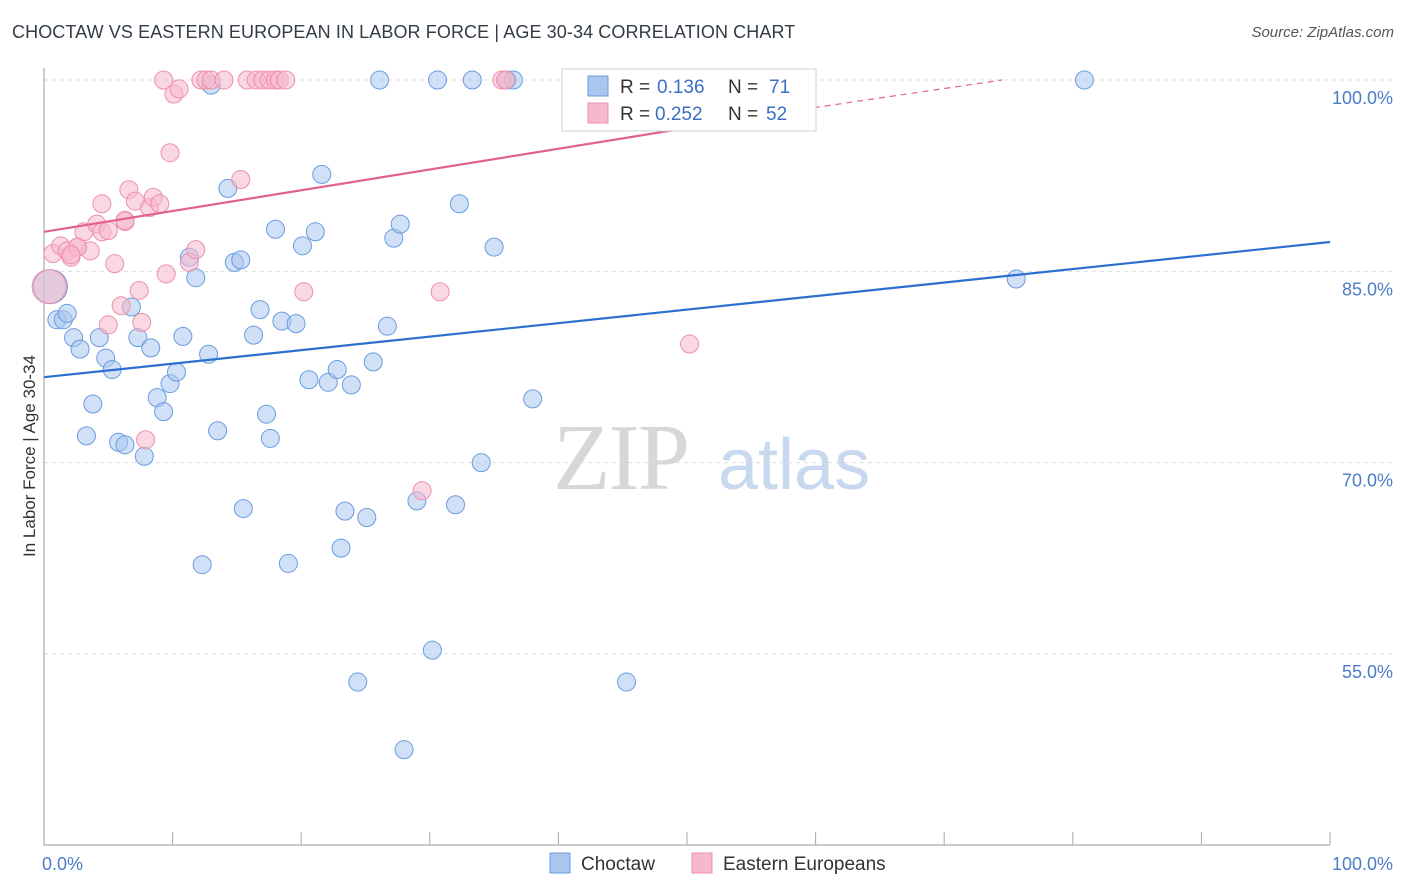 Image resolution: width=1406 pixels, height=892 pixels. I want to click on choctaw-trend-line, so click(687, 309).